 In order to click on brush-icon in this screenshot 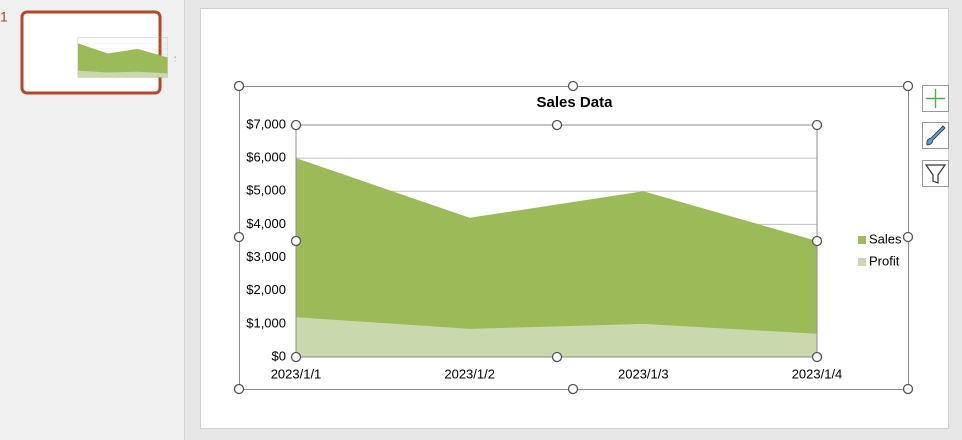, I will do `click(936, 135)`.